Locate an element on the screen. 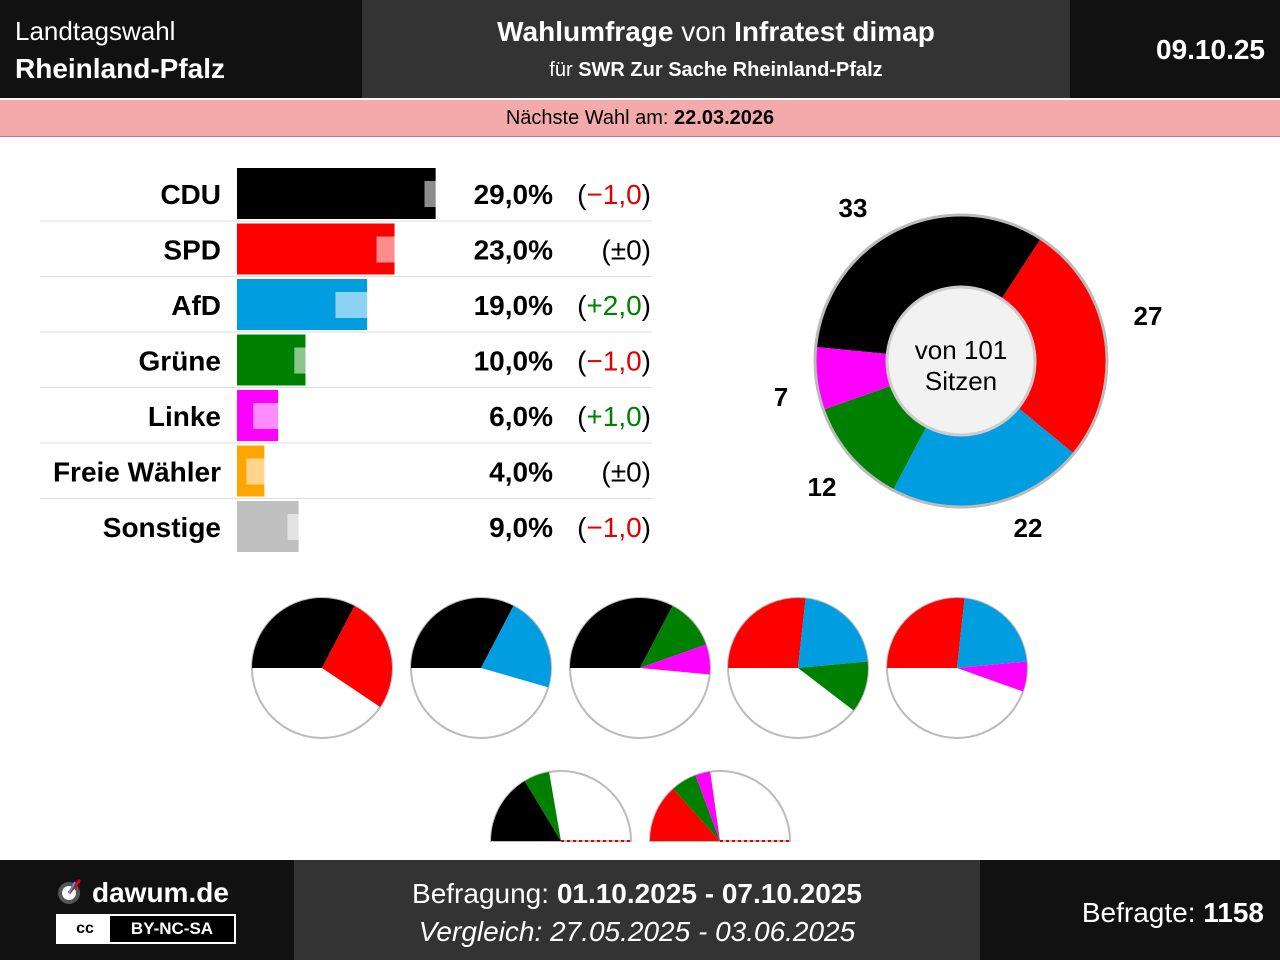 This screenshot has width=1280, height=960. previous-marker-freie-waehler is located at coordinates (264, 471).